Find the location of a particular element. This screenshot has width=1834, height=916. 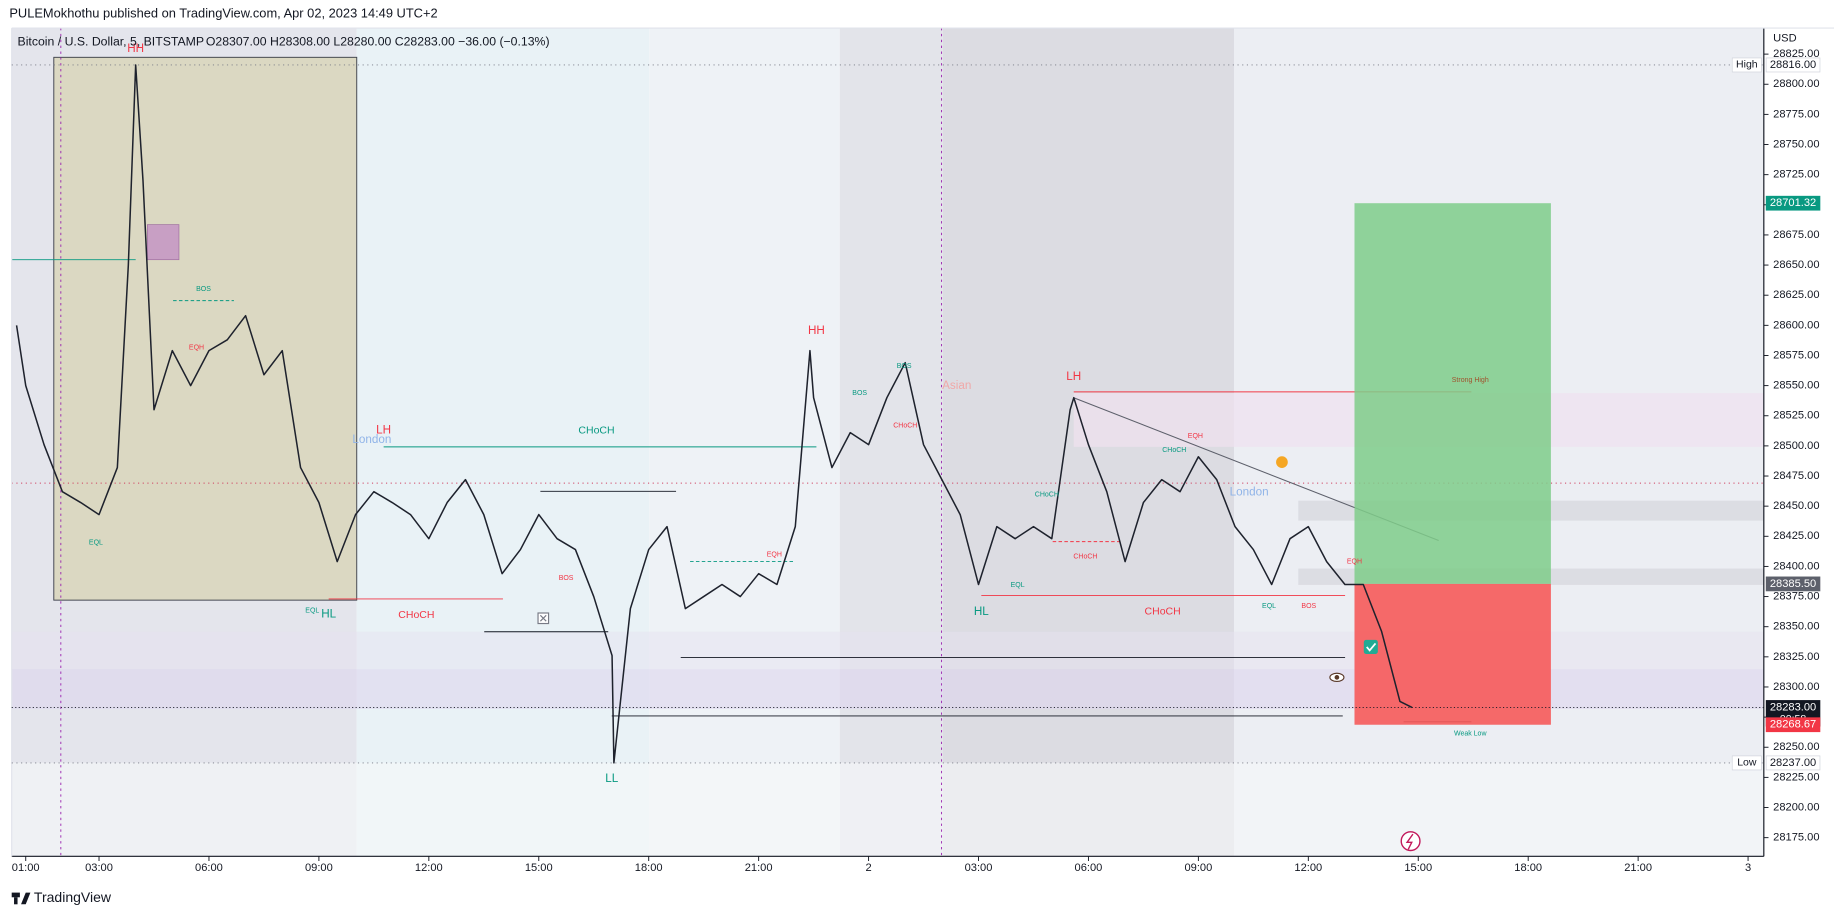

y-tick-label: 28175.00 is located at coordinates (1796, 838).